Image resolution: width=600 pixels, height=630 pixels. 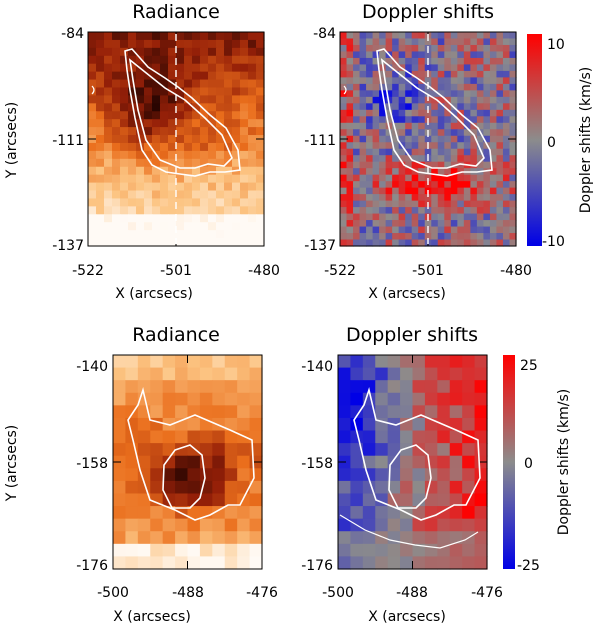 I want to click on doppler-top-xtick-left: -522, so click(x=340, y=271).